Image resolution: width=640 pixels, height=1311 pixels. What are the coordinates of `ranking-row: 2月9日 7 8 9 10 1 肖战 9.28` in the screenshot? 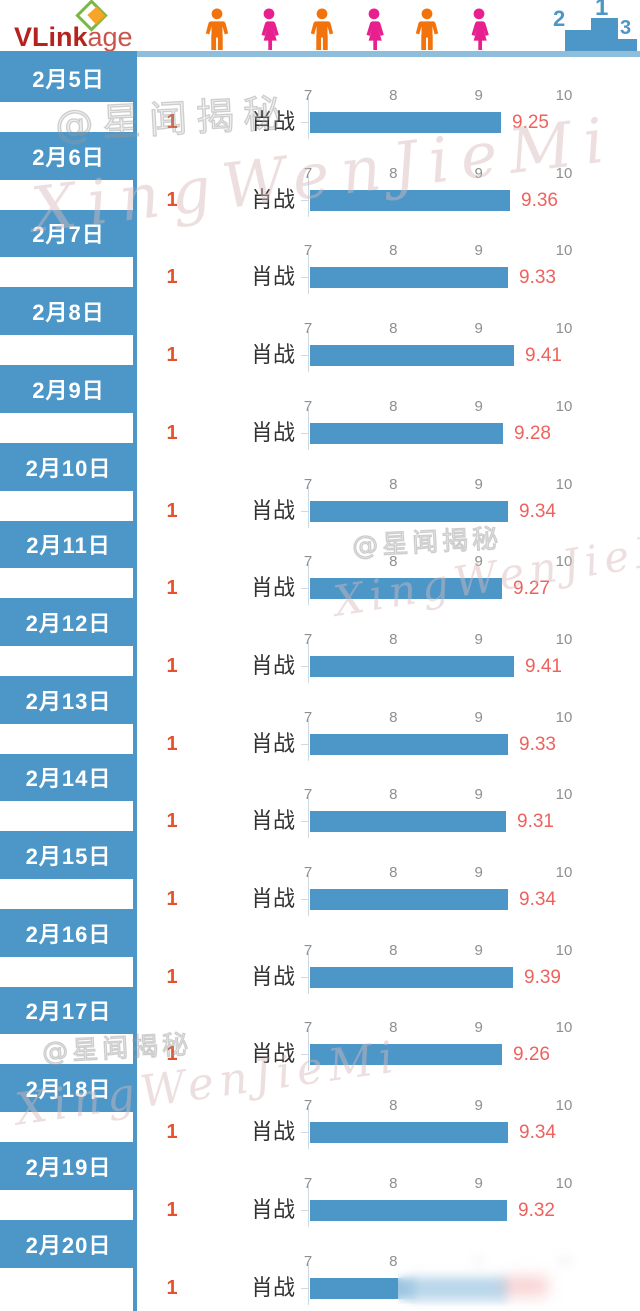 It's located at (320, 409).